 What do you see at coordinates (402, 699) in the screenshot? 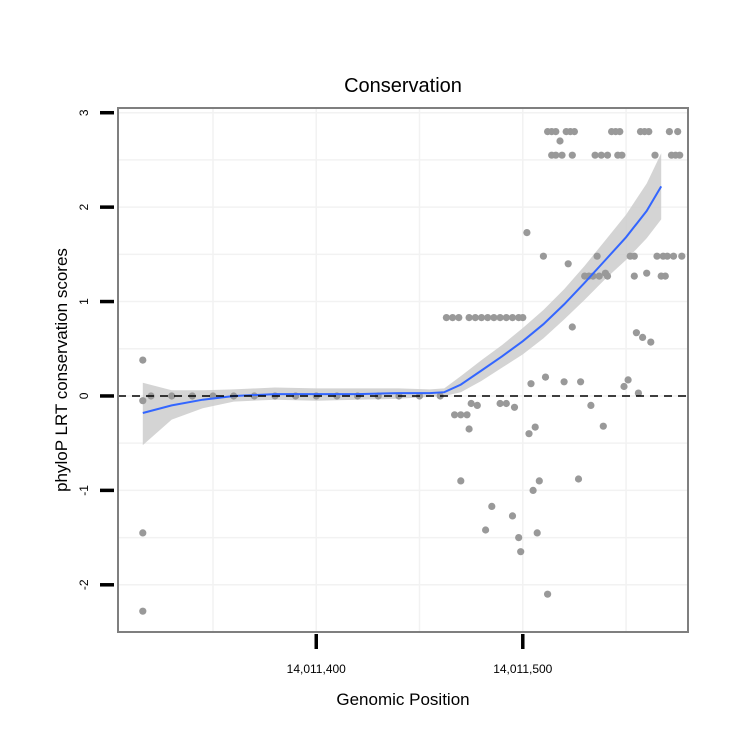
I see `x-axis-title: Genomic Position` at bounding box center [402, 699].